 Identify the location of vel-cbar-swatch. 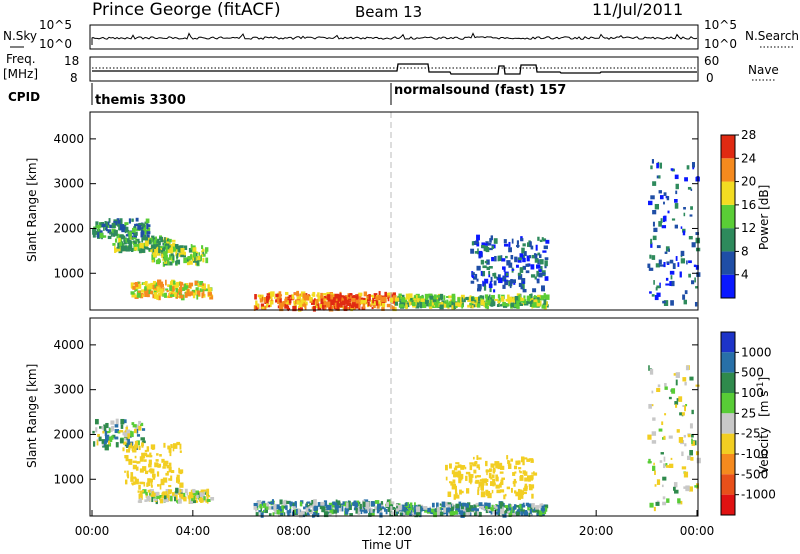
(728, 484).